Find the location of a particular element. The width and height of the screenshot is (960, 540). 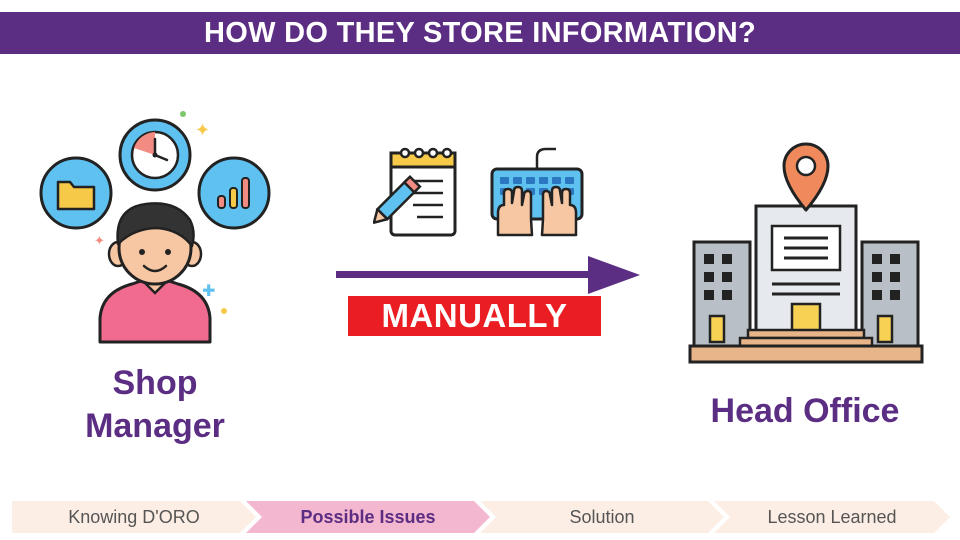

bar-chart-icon is located at coordinates (234, 193).